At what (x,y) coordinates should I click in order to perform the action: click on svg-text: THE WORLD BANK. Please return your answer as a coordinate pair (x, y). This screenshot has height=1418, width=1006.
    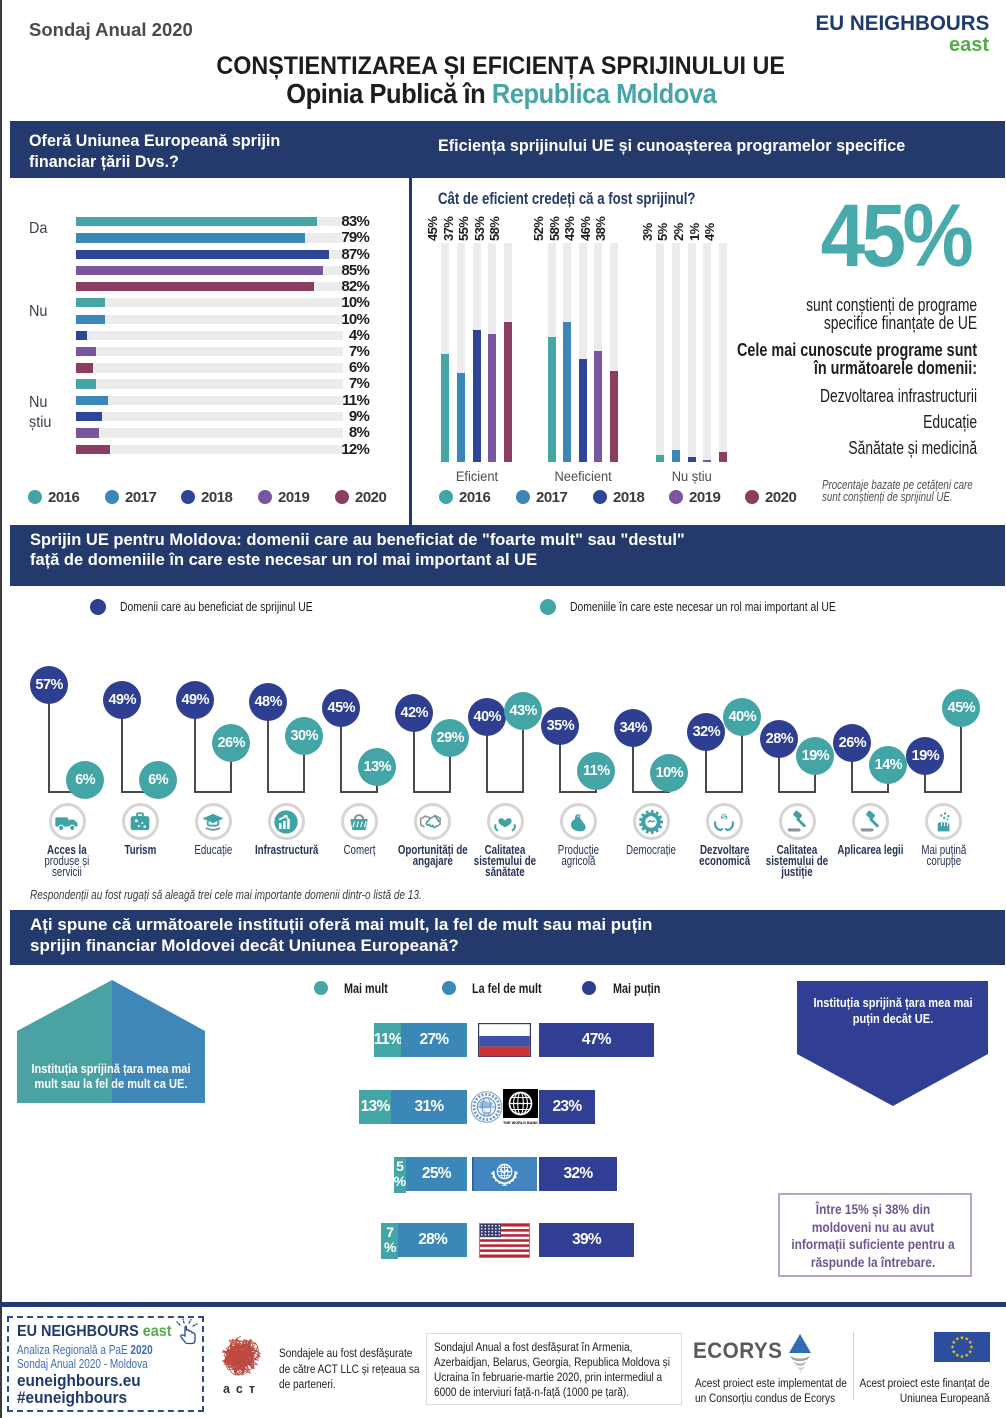
    Looking at the image, I should click on (520, 1123).